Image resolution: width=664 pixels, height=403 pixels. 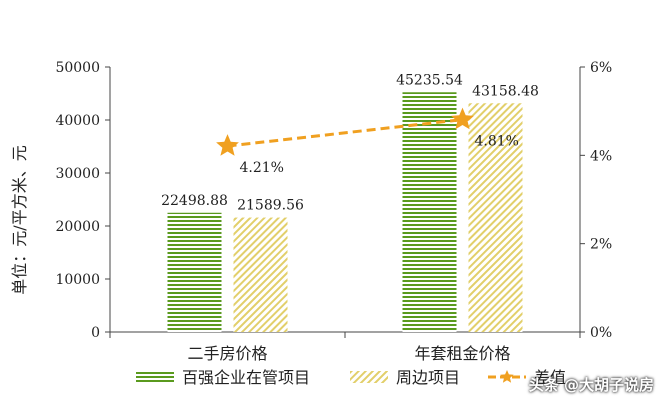 What do you see at coordinates (601, 245) in the screenshot?
I see `y2-tick-label: 2%` at bounding box center [601, 245].